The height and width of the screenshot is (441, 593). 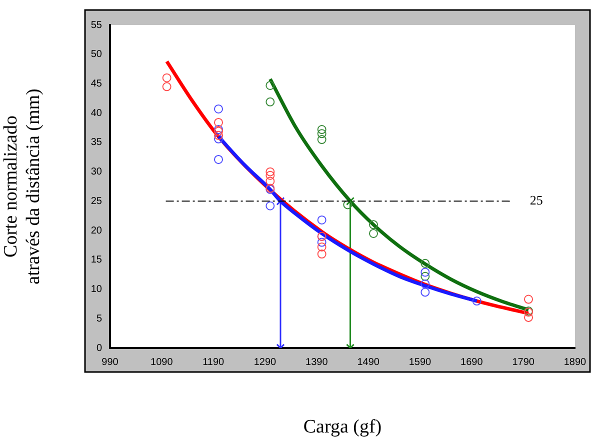 I want to click on ref-line-label: 25, so click(x=536, y=200).